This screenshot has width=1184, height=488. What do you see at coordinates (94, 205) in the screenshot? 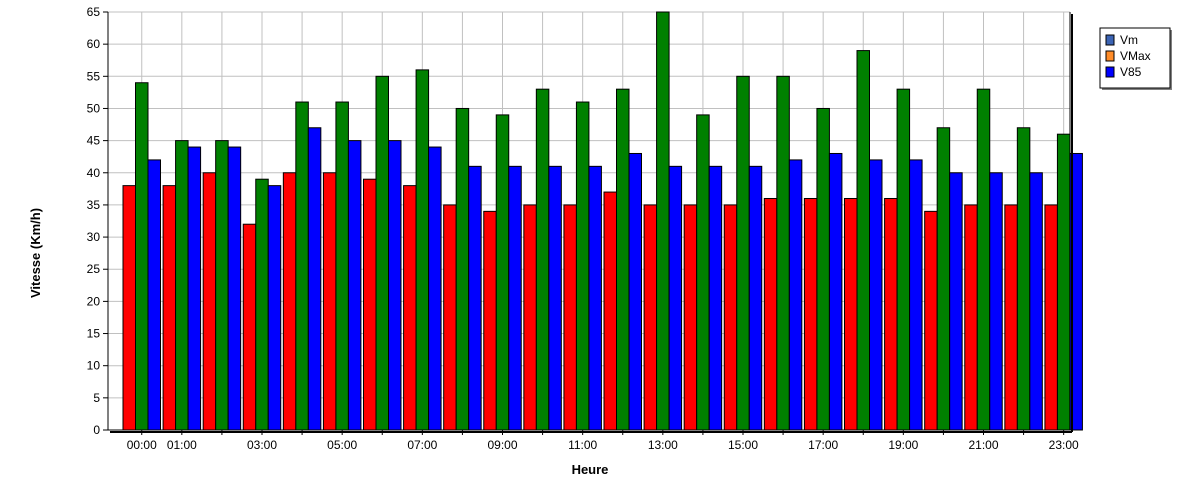
I see `y-tick-label: 35` at bounding box center [94, 205].